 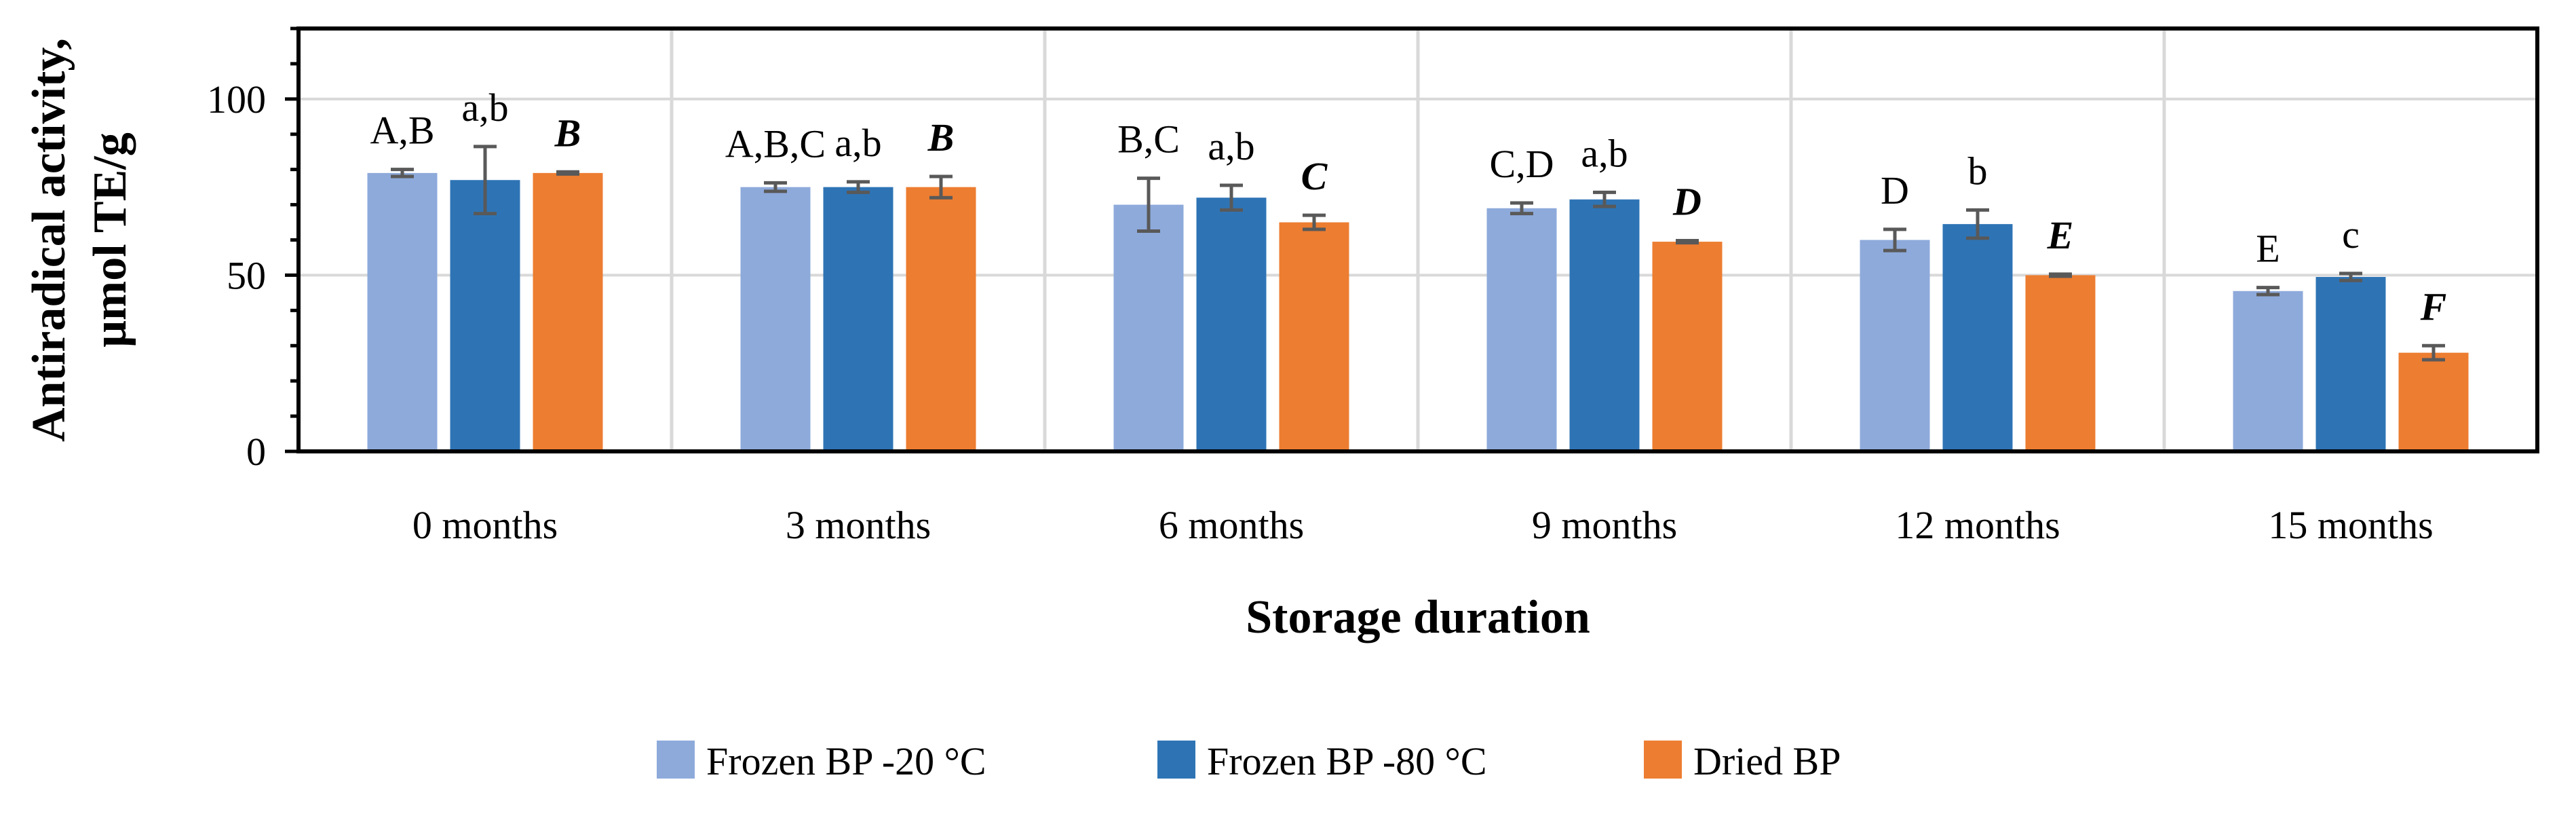 I want to click on y-axis-title-line-1: Antiradical activity,, so click(x=49, y=240).